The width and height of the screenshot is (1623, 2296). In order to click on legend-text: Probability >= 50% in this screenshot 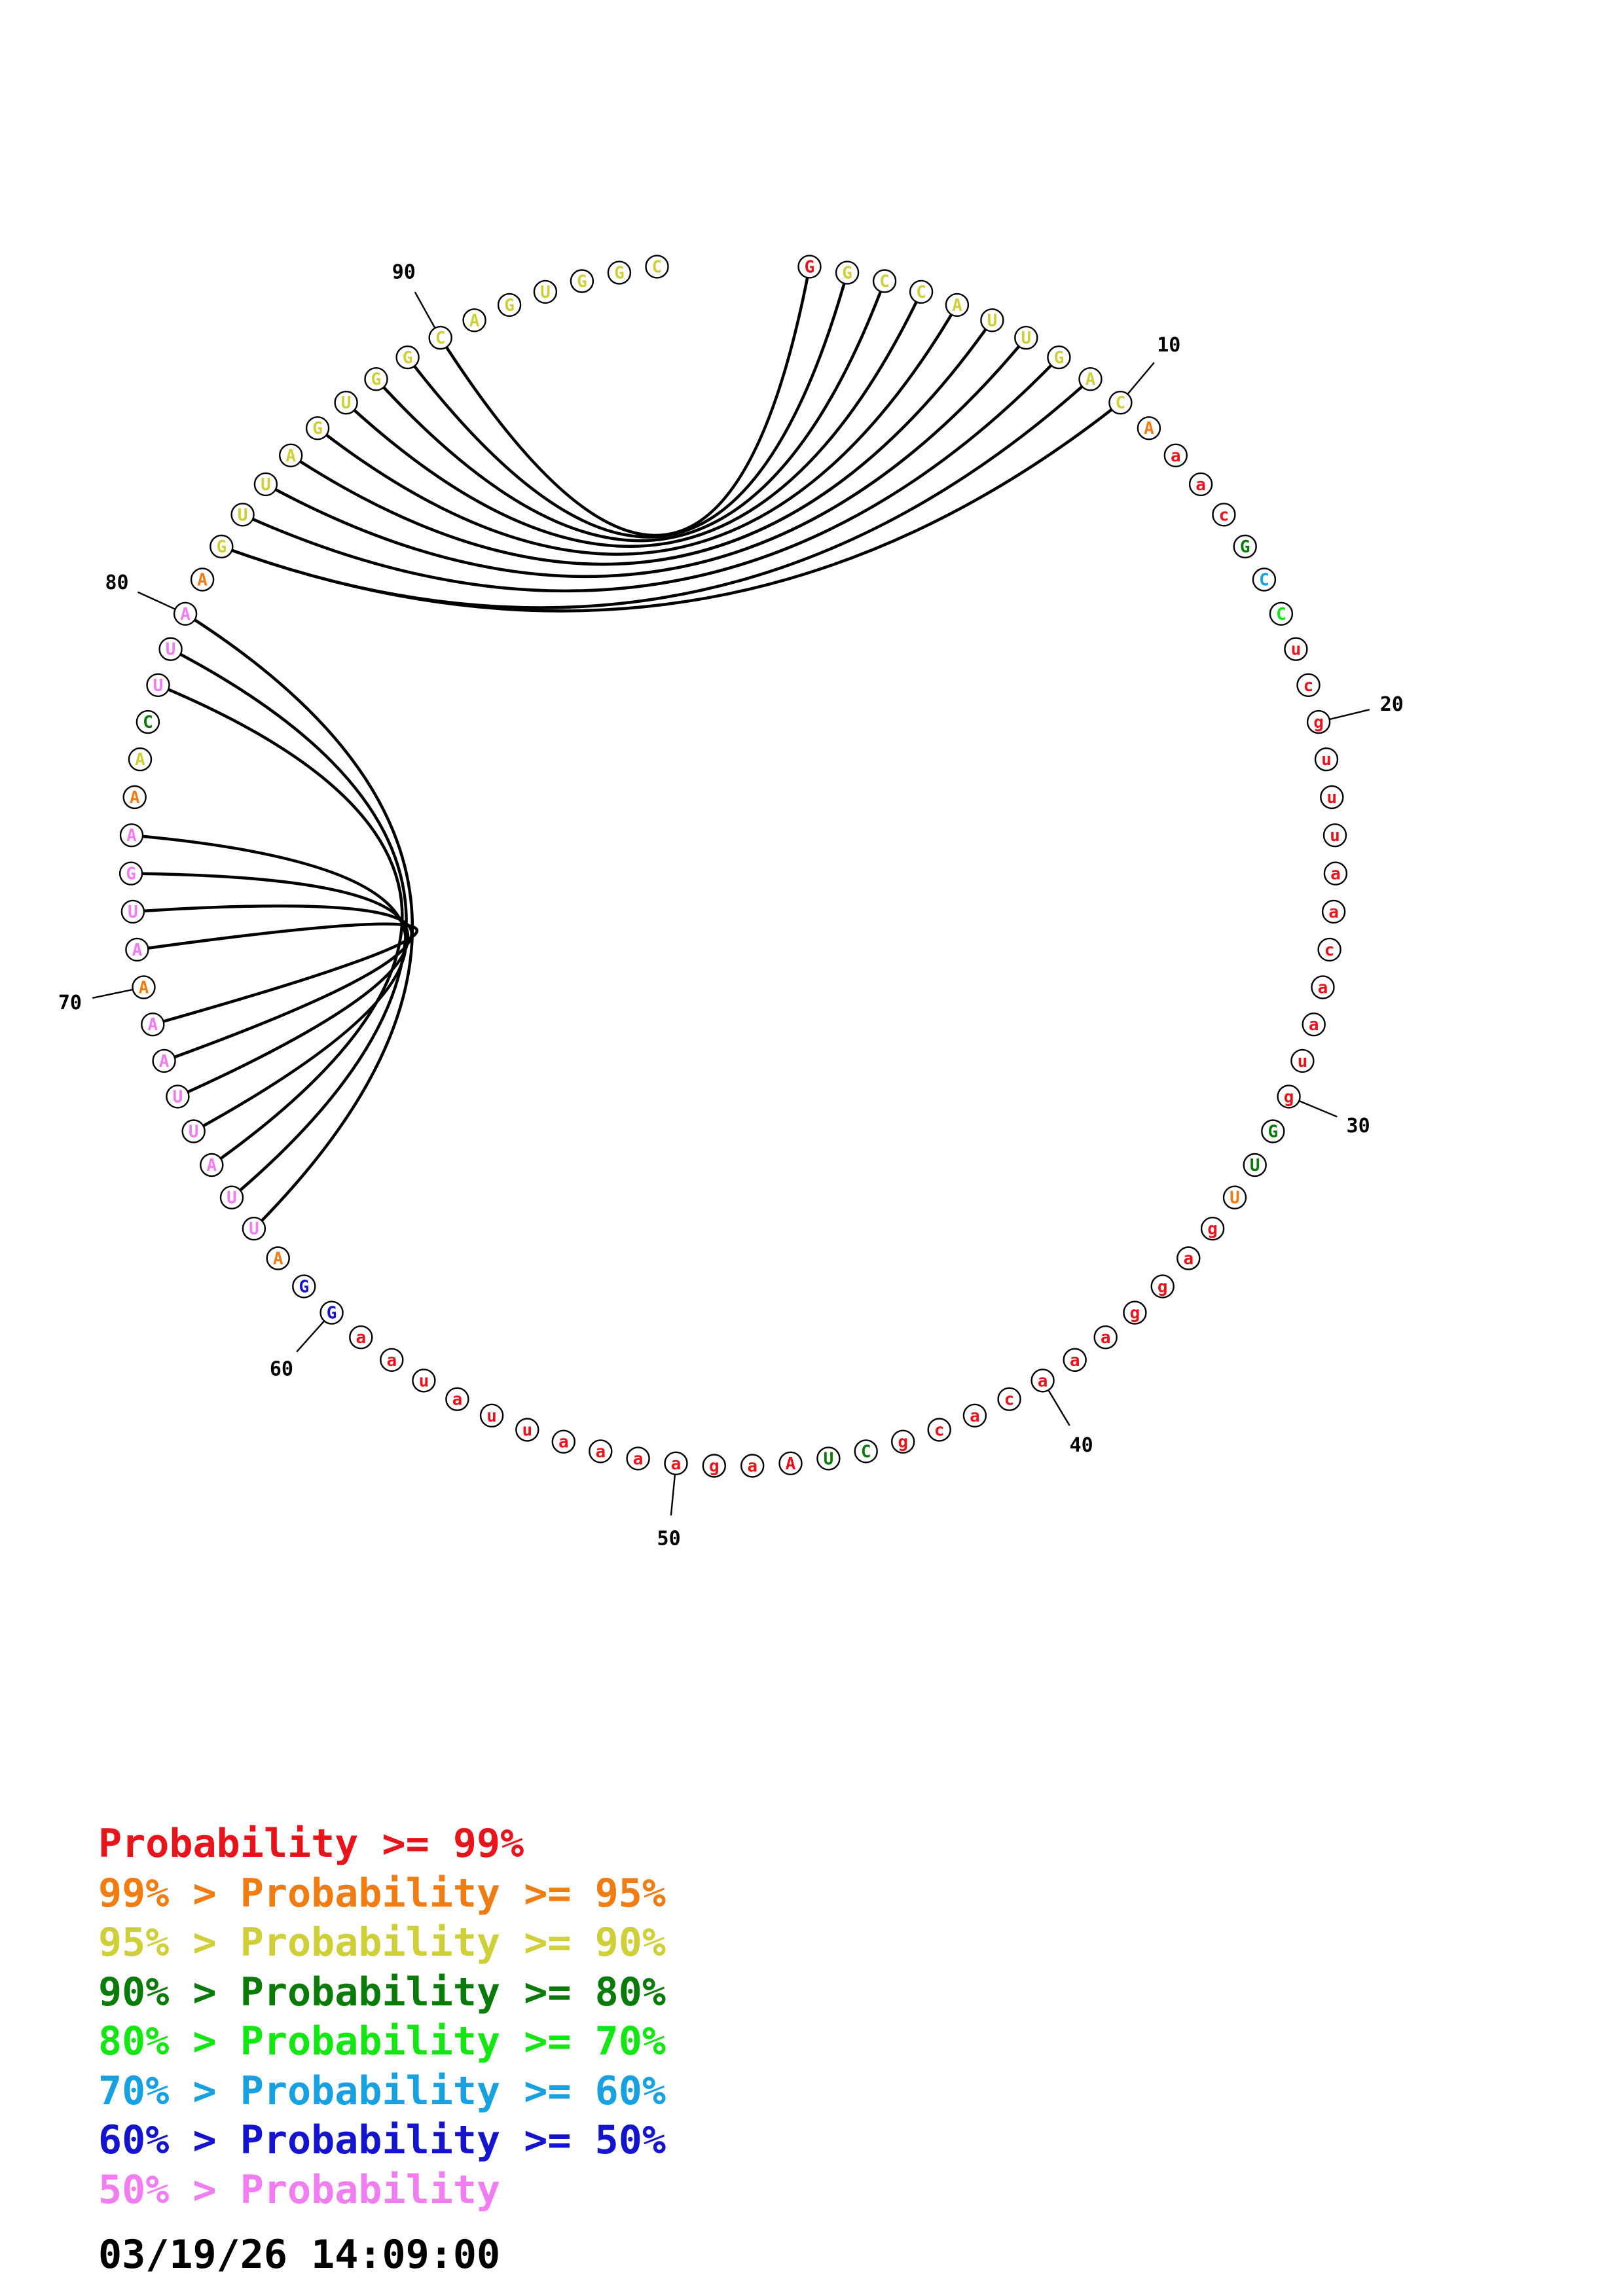, I will do `click(453, 2140)`.